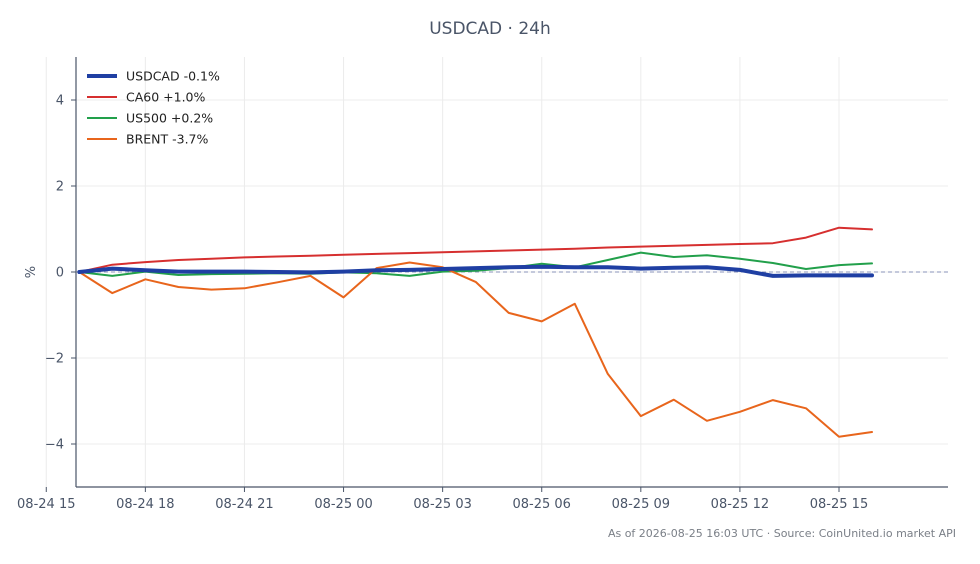 This screenshot has width=980, height=564. I want to click on y-tick-label: −2, so click(54, 359).